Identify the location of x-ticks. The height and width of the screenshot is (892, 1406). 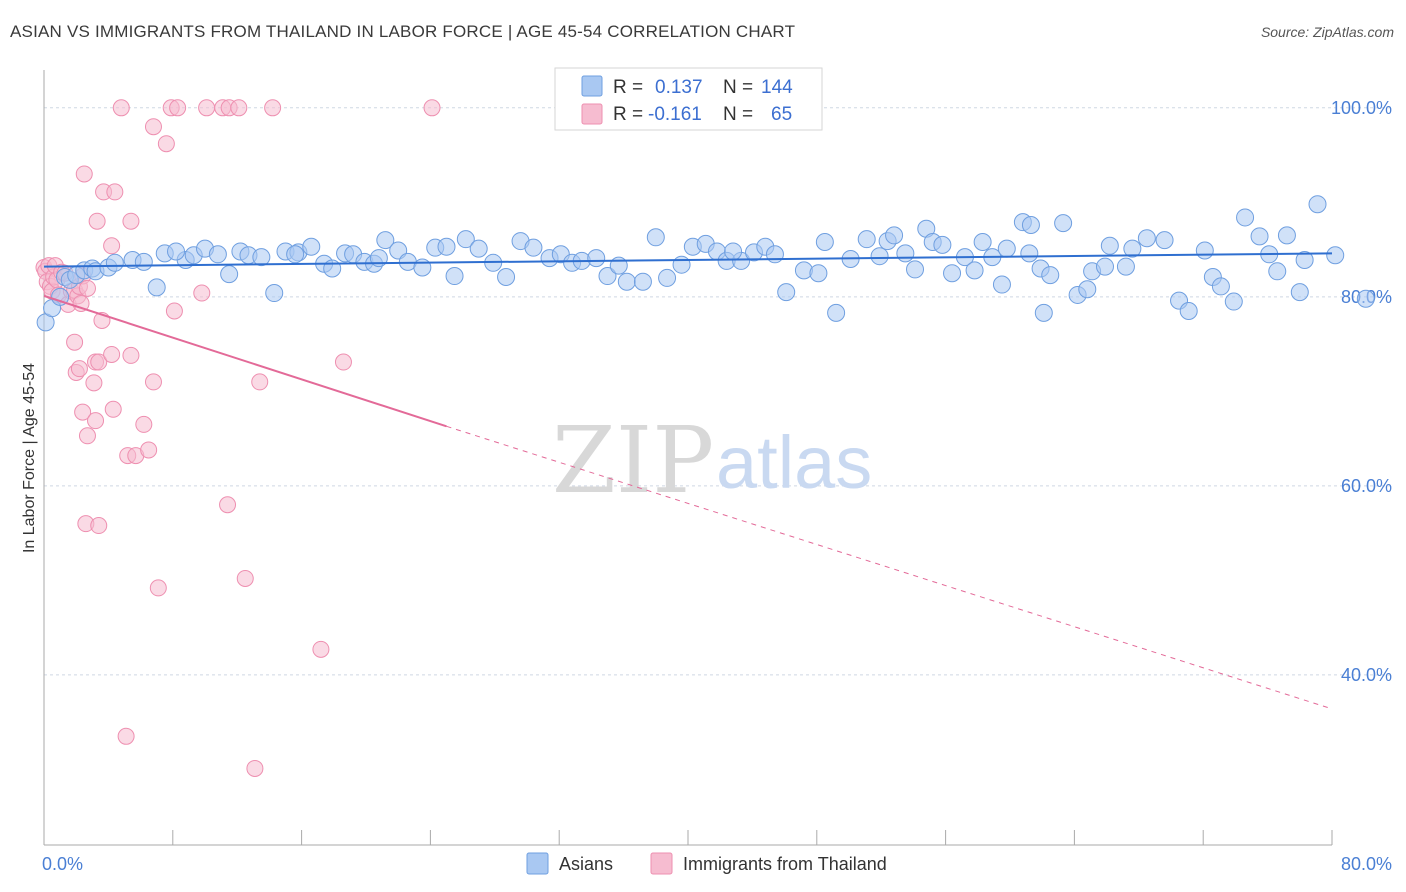
(752, 837).